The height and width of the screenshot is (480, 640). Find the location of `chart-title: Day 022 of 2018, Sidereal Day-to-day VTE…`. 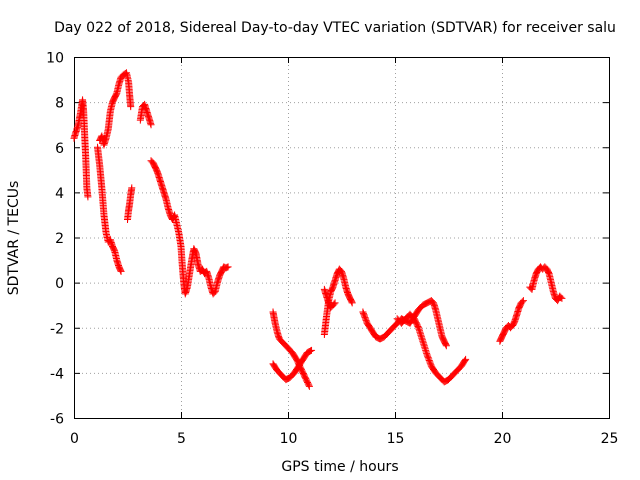

chart-title: Day 022 of 2018, Sidereal Day-to-day VTE… is located at coordinates (335, 28).